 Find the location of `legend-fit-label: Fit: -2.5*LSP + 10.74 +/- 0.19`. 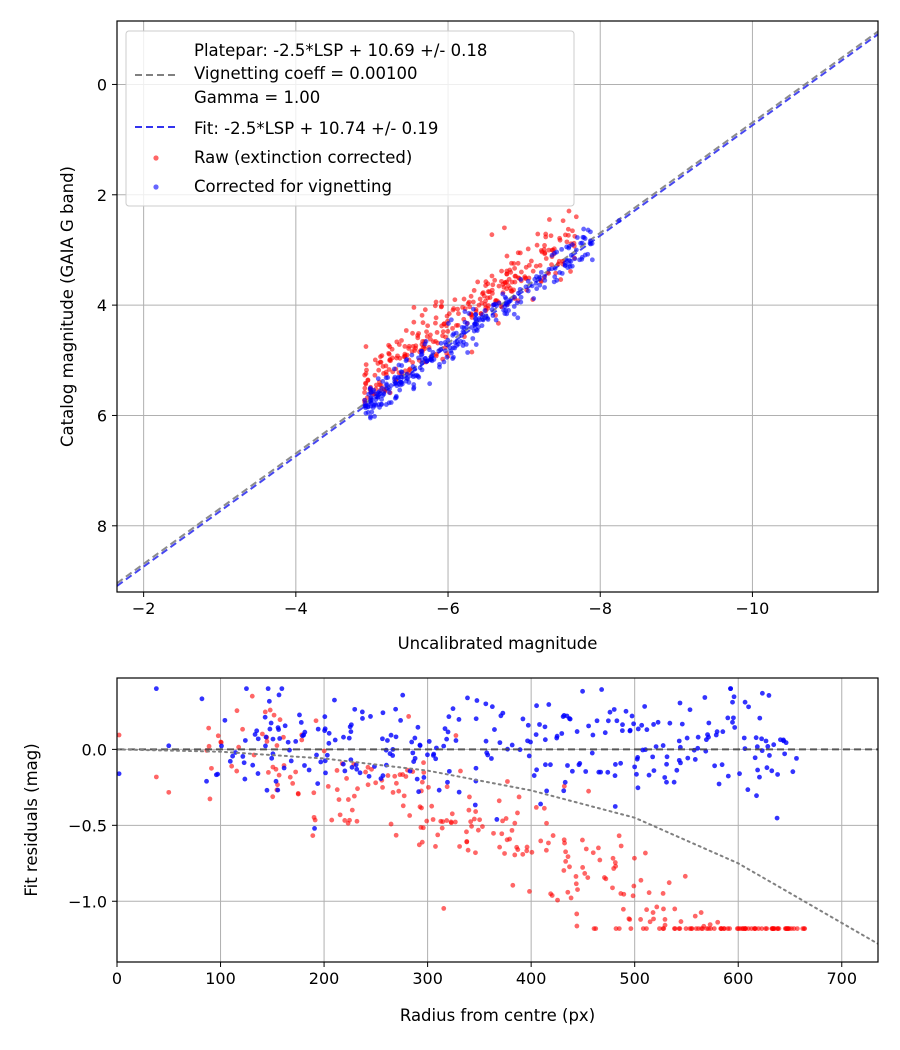

legend-fit-label: Fit: -2.5*LSP + 10.74 +/- 0.19 is located at coordinates (316, 128).